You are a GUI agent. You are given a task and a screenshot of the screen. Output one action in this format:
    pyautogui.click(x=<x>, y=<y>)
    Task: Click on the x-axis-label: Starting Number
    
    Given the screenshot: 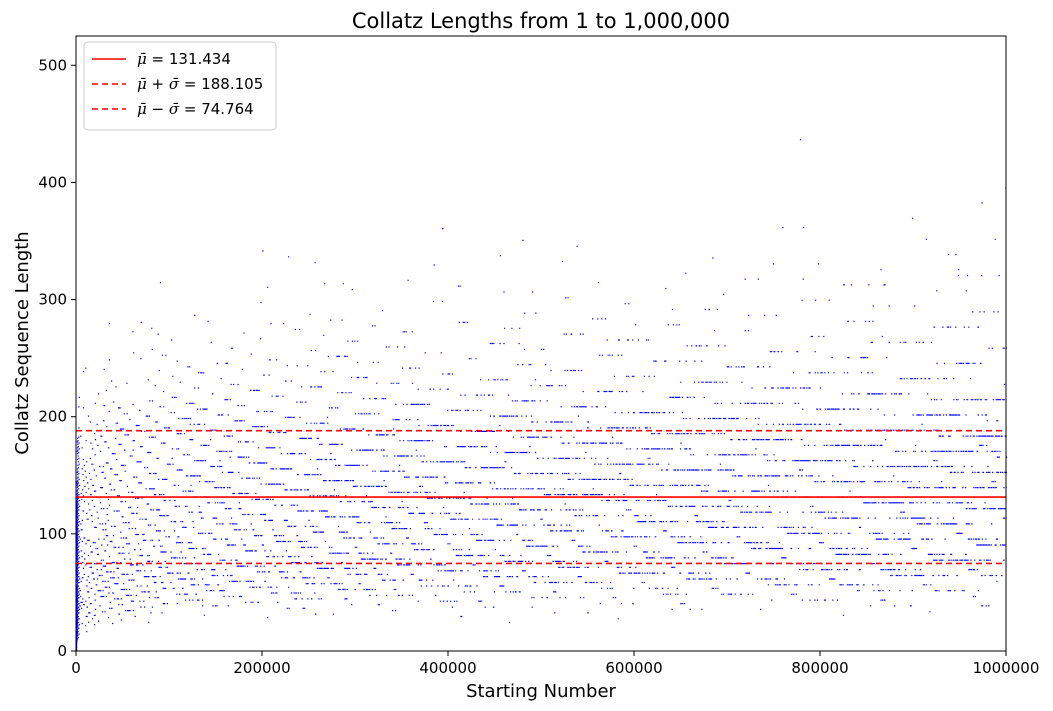 What is the action you would take?
    pyautogui.click(x=541, y=691)
    